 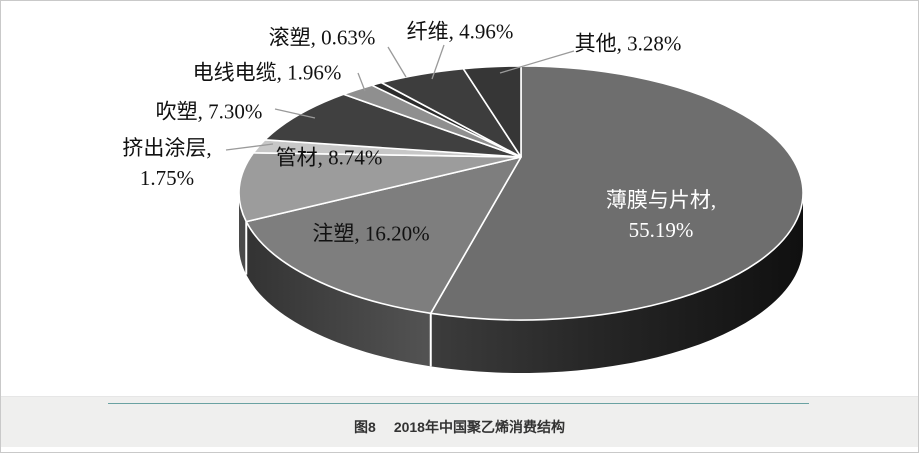 I want to click on figure-caption: 图8 2018年中国聚乙烯消费结构, so click(x=459, y=427).